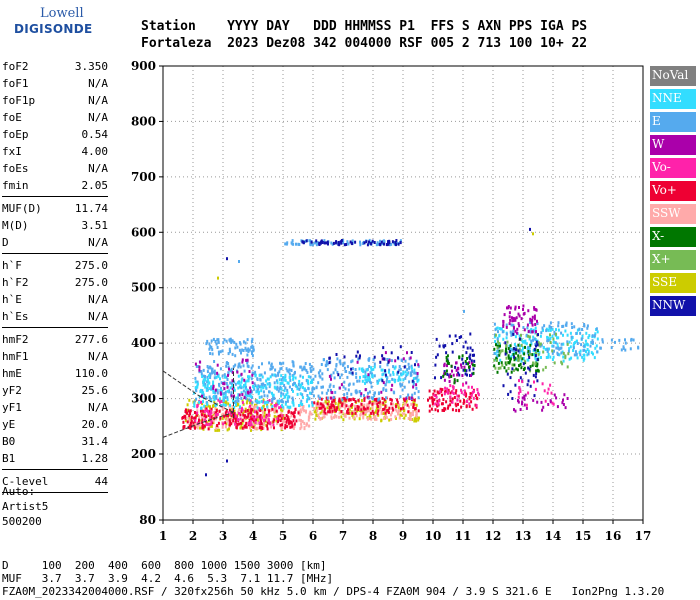 The image size is (700, 600). I want to click on param-row: h`Es N/A, so click(55, 316).